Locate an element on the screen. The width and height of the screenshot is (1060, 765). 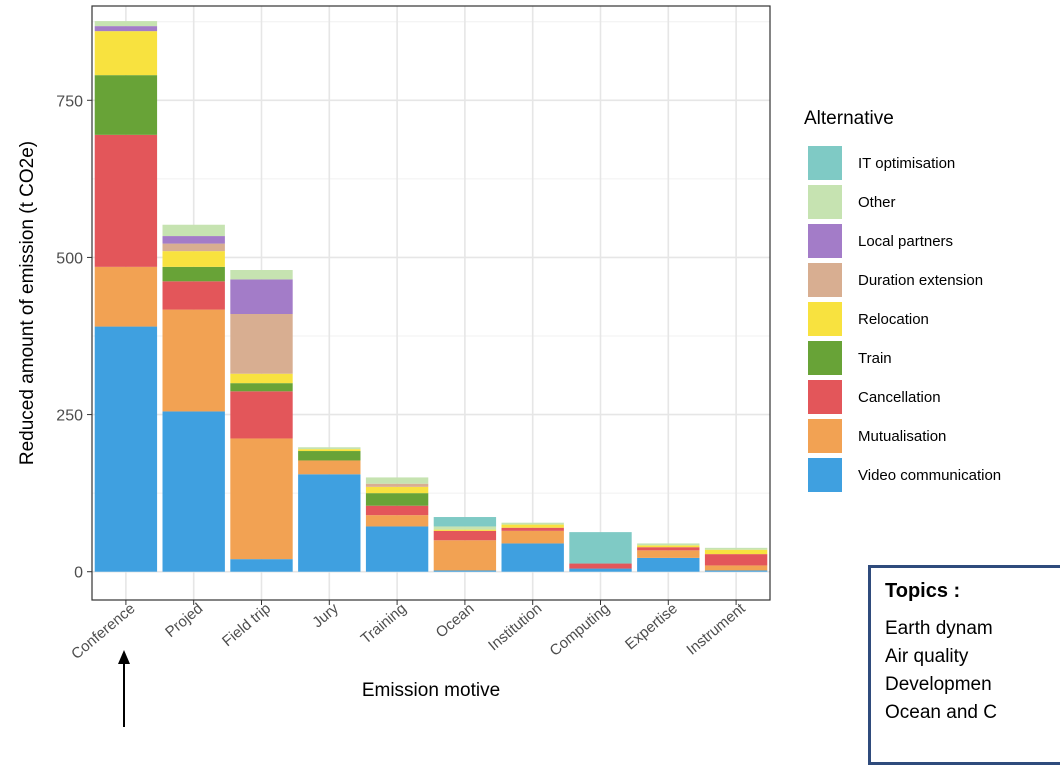
legend-label: Video communication is located at coordinates (929, 475).